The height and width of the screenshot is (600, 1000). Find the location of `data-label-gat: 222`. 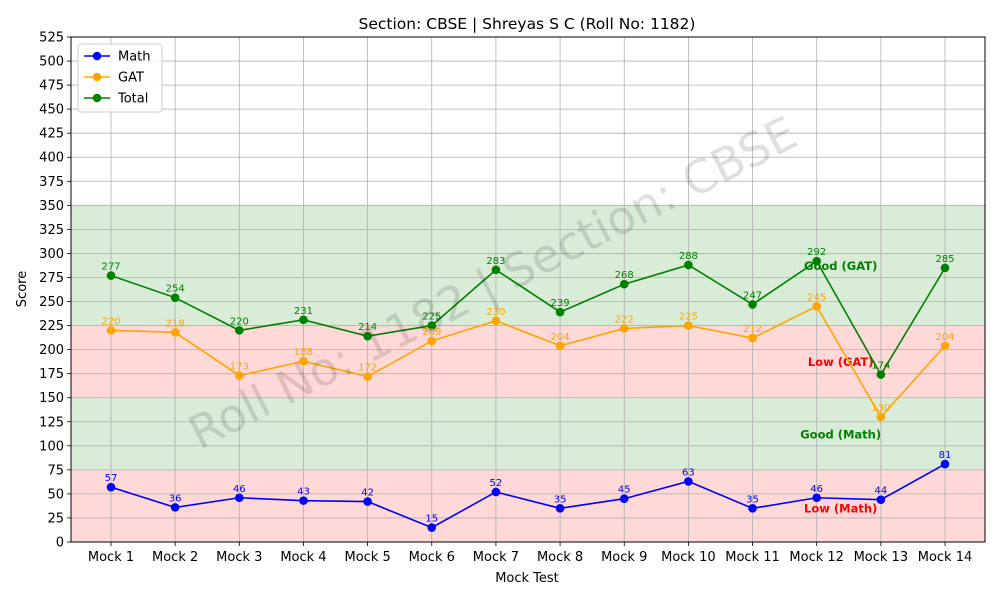

data-label-gat: 222 is located at coordinates (624, 319).